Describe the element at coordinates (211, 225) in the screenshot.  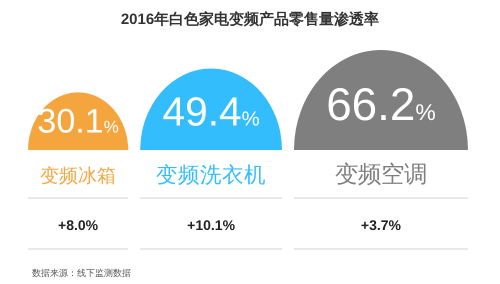
I see `text: +10.1%` at that location.